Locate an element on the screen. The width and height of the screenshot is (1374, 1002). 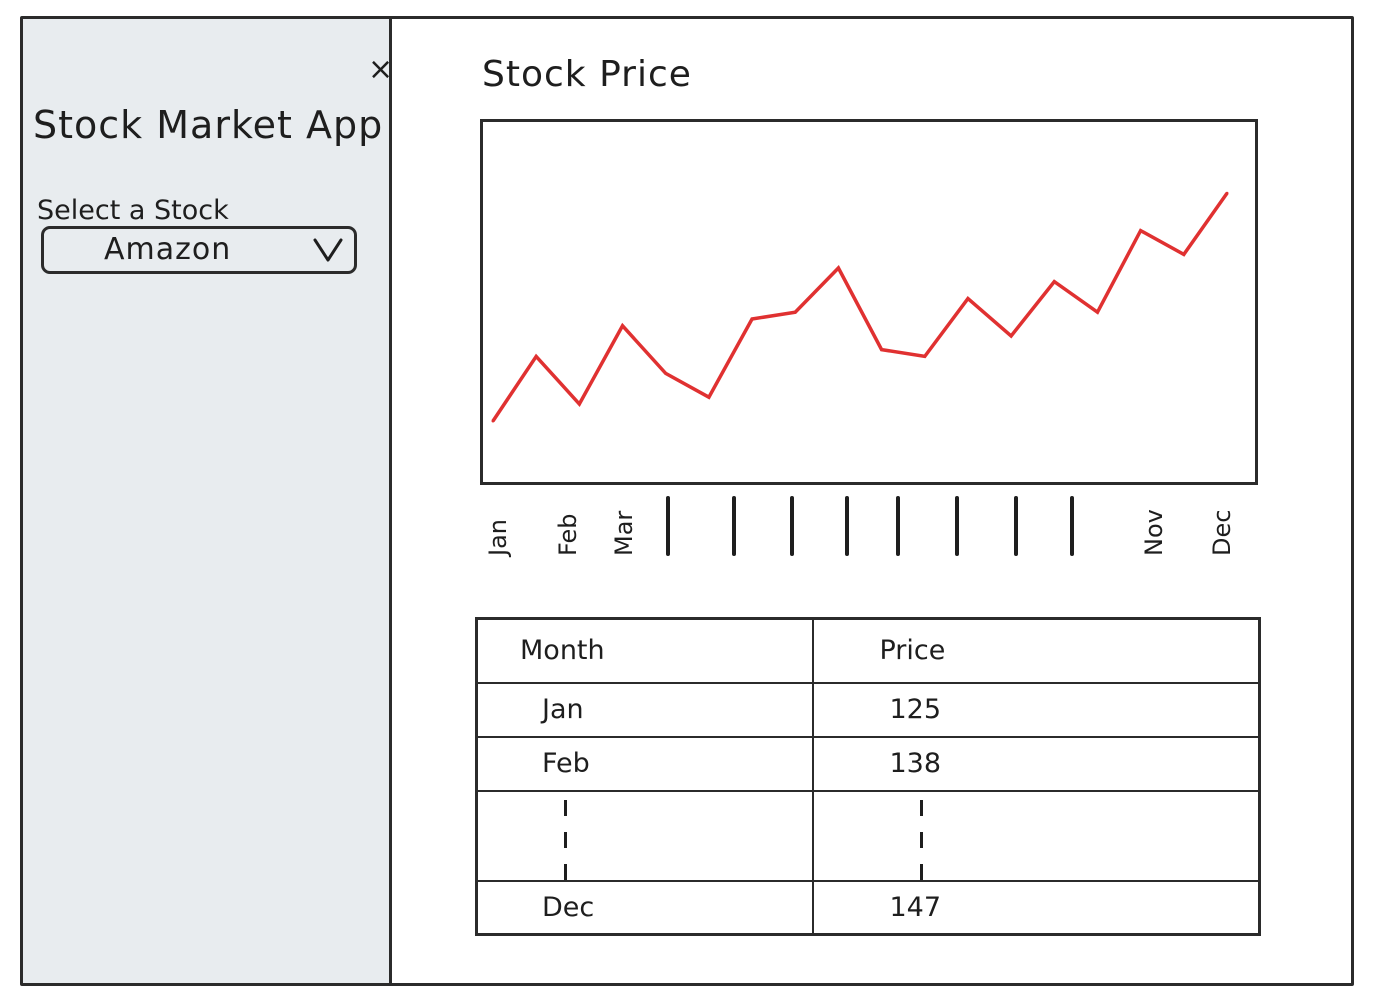
stock-dropdown: Amazon is located at coordinates (199, 250).